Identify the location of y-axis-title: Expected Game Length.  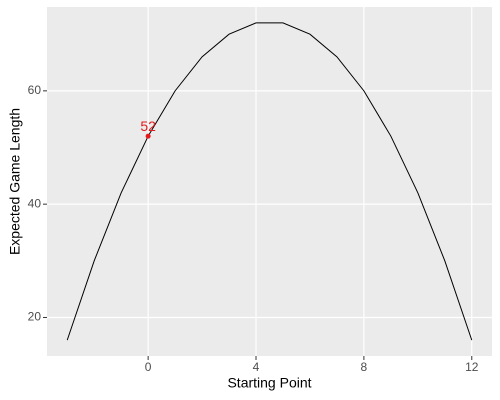
(15, 181).